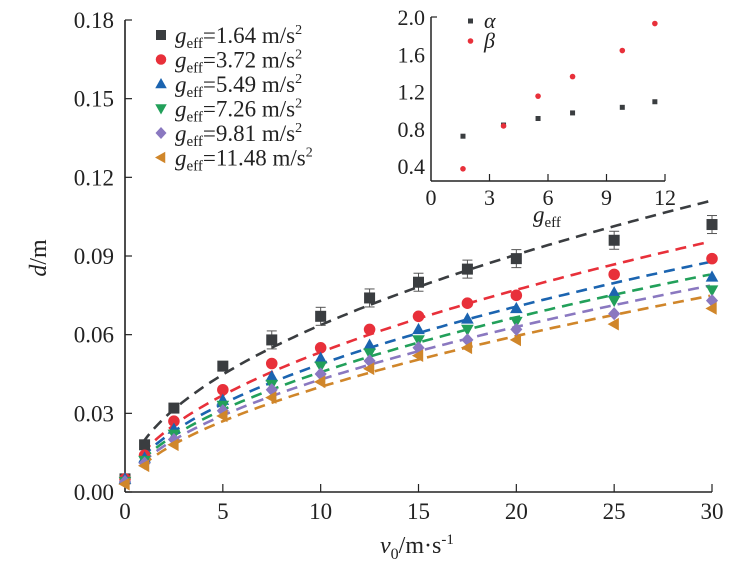  Describe the element at coordinates (94, 177) in the screenshot. I see `y-tick-label: 0.12` at that location.